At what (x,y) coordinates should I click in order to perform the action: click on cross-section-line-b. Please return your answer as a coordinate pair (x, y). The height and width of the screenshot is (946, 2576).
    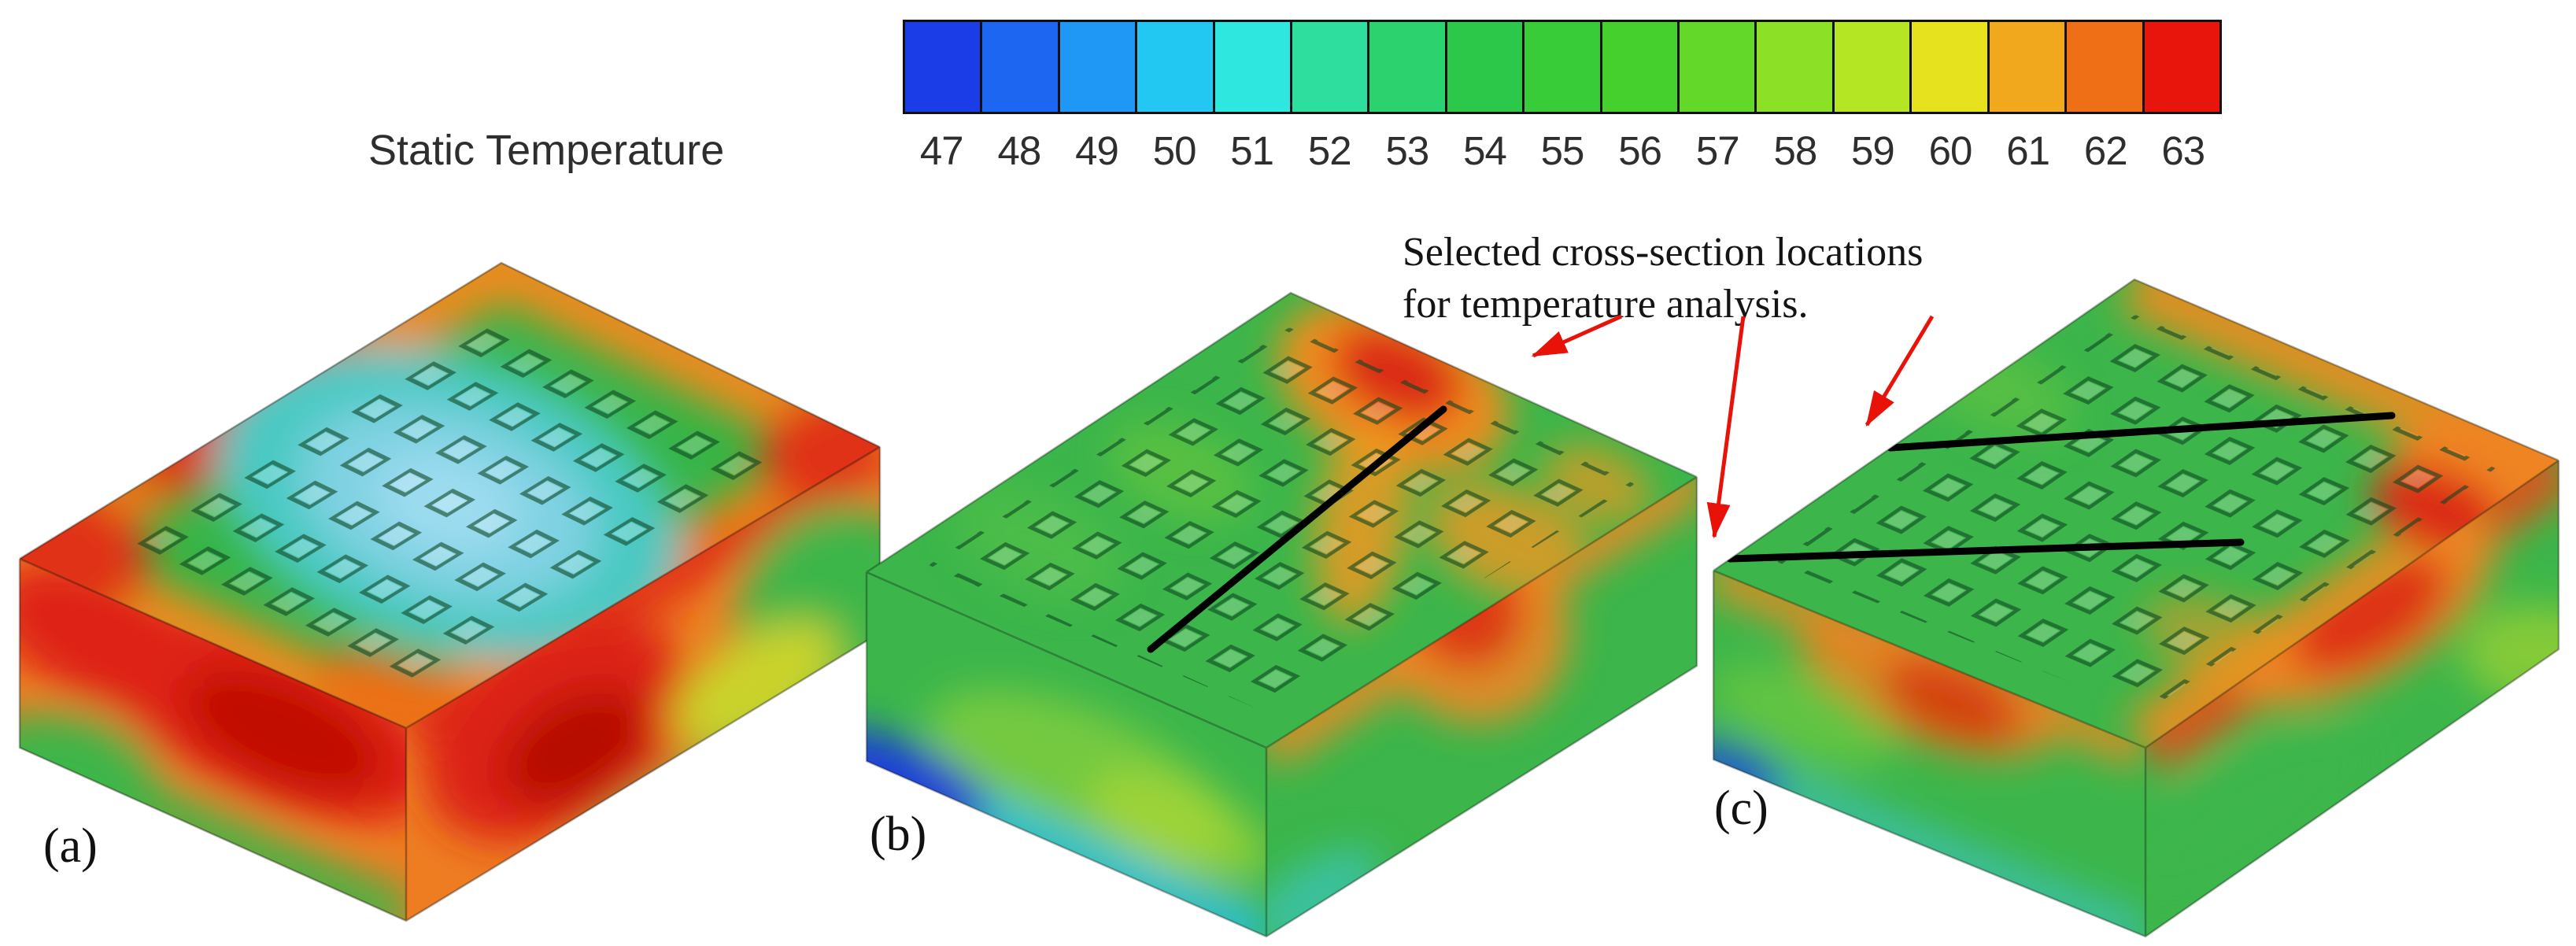
    Looking at the image, I should click on (1297, 529).